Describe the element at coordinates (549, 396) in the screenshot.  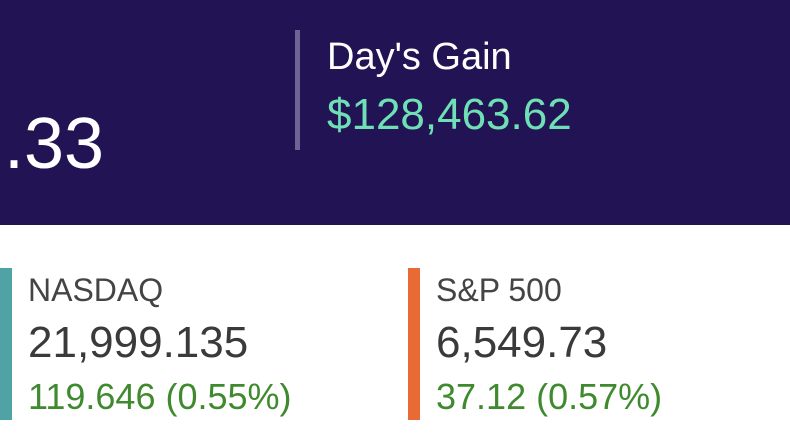
I see `index-change: 37.12 (0.57%)` at that location.